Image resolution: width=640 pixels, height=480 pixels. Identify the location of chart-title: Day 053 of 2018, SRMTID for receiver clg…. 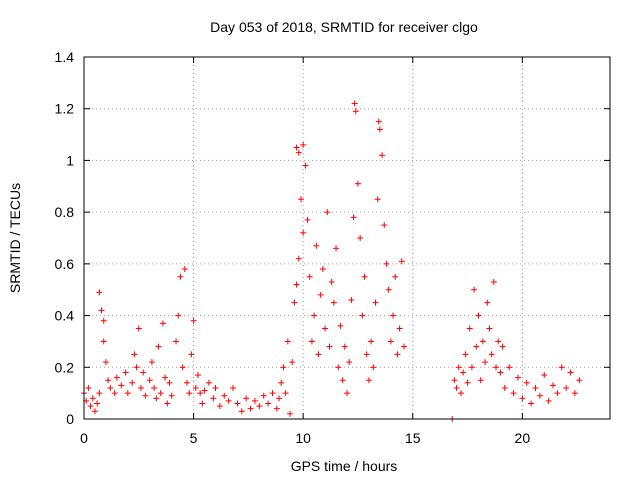
(344, 27).